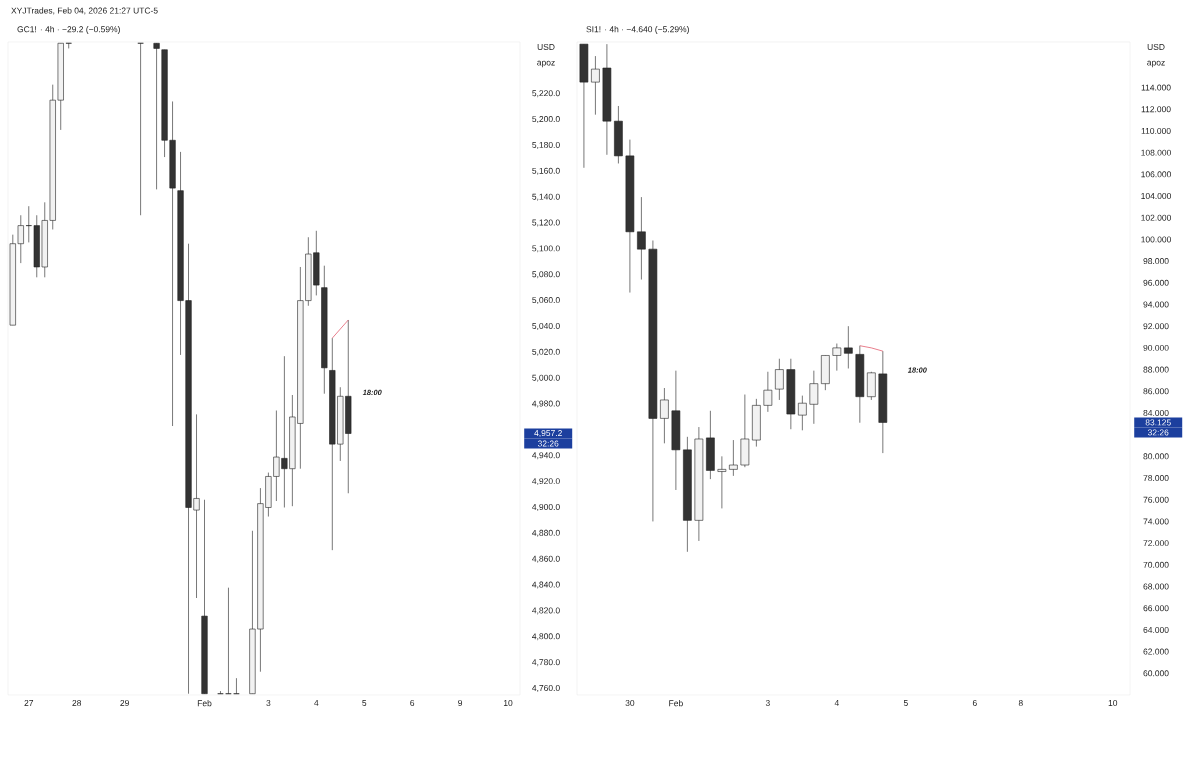 The height and width of the screenshot is (760, 1199). I want to click on x-tick-label: 8, so click(1020, 703).